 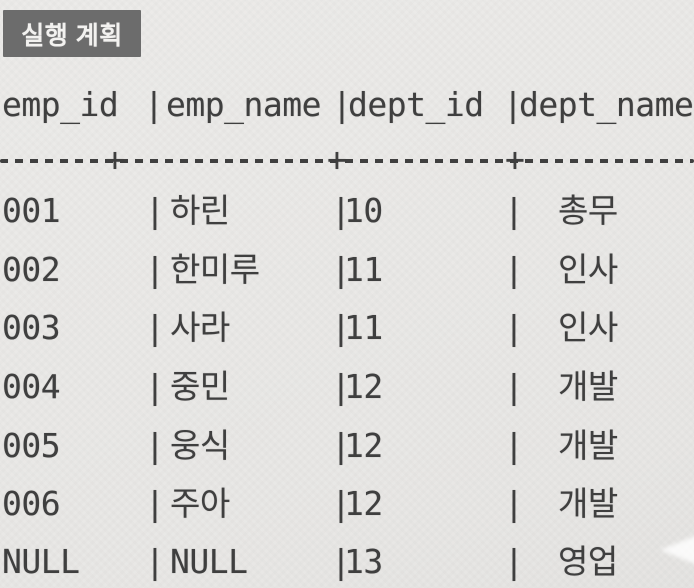 I want to click on table-row: 006 | 주아 | 12 | 개발, so click(x=347, y=504).